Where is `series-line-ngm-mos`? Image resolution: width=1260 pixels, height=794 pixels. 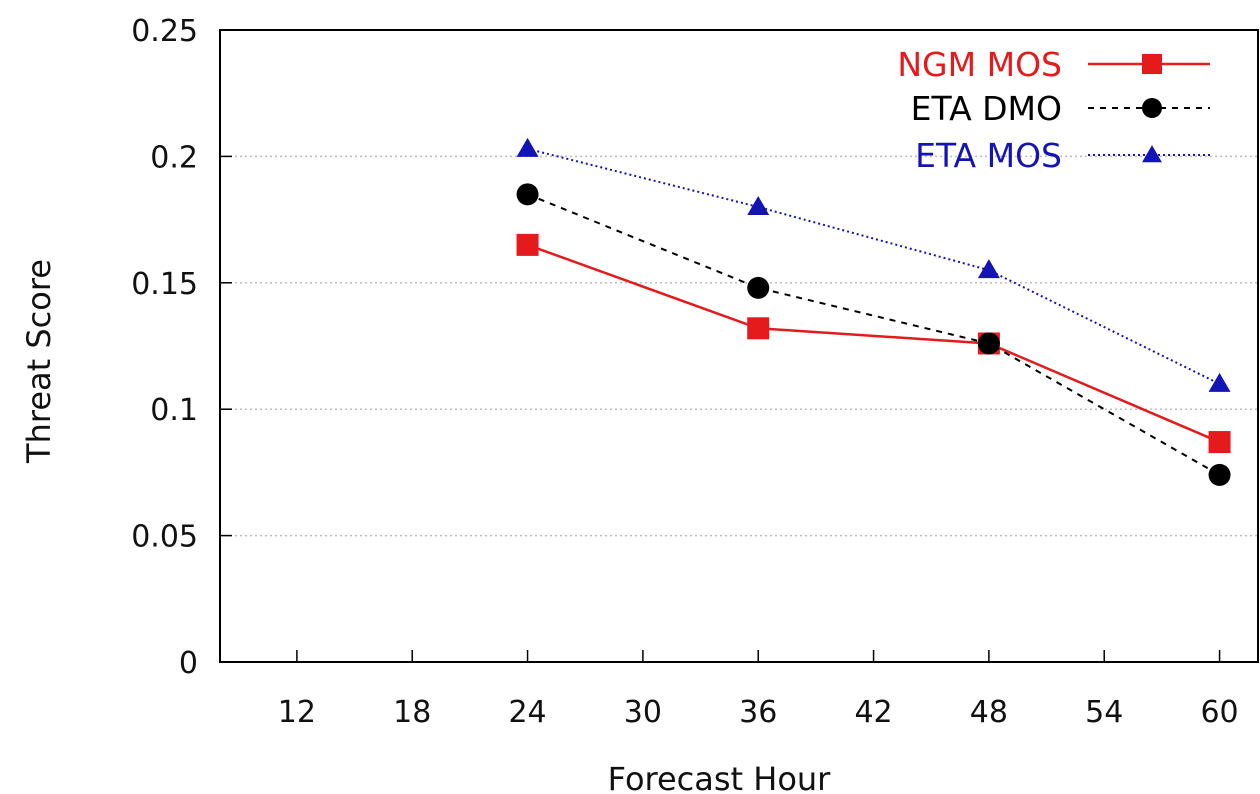
series-line-ngm-mos is located at coordinates (874, 343).